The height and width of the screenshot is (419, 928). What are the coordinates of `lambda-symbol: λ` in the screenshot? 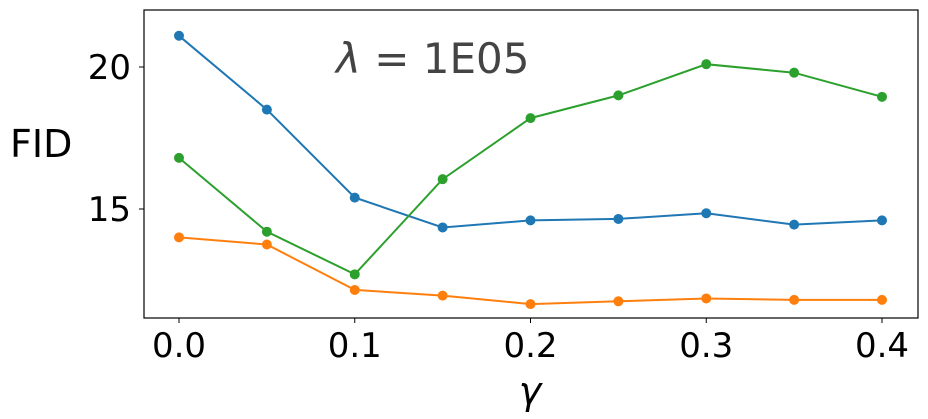 It's located at (347, 58).